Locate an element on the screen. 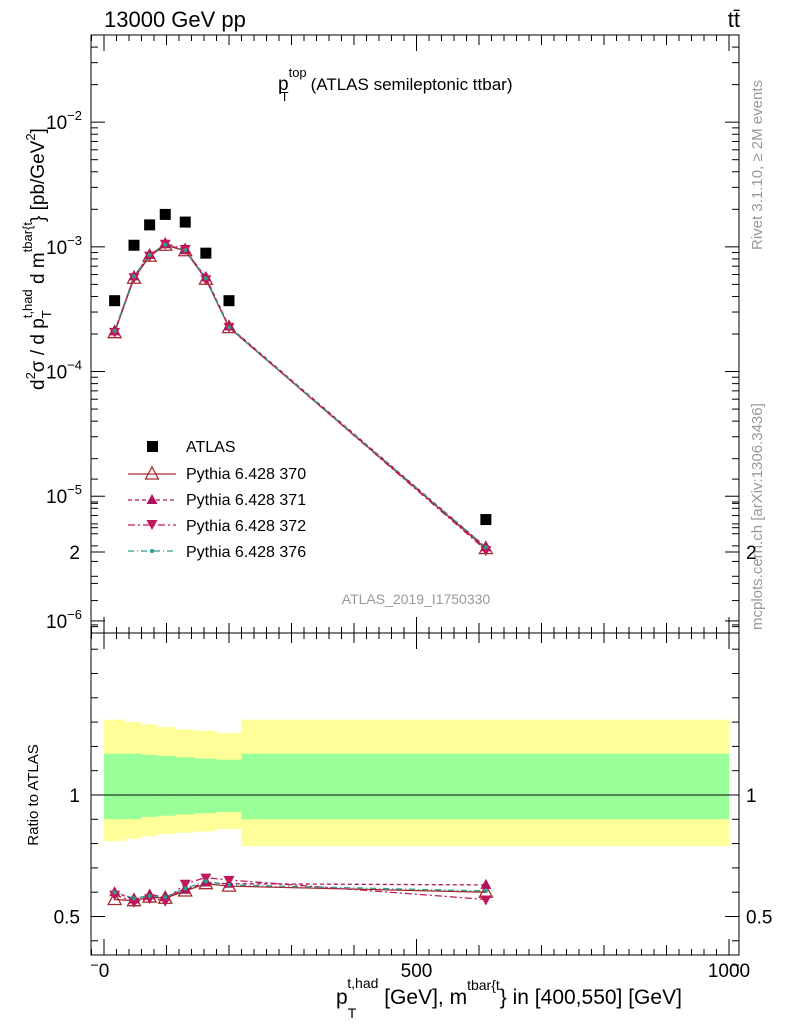 The height and width of the screenshot is (1024, 786). main-marker-s4-p5 is located at coordinates (205, 278).